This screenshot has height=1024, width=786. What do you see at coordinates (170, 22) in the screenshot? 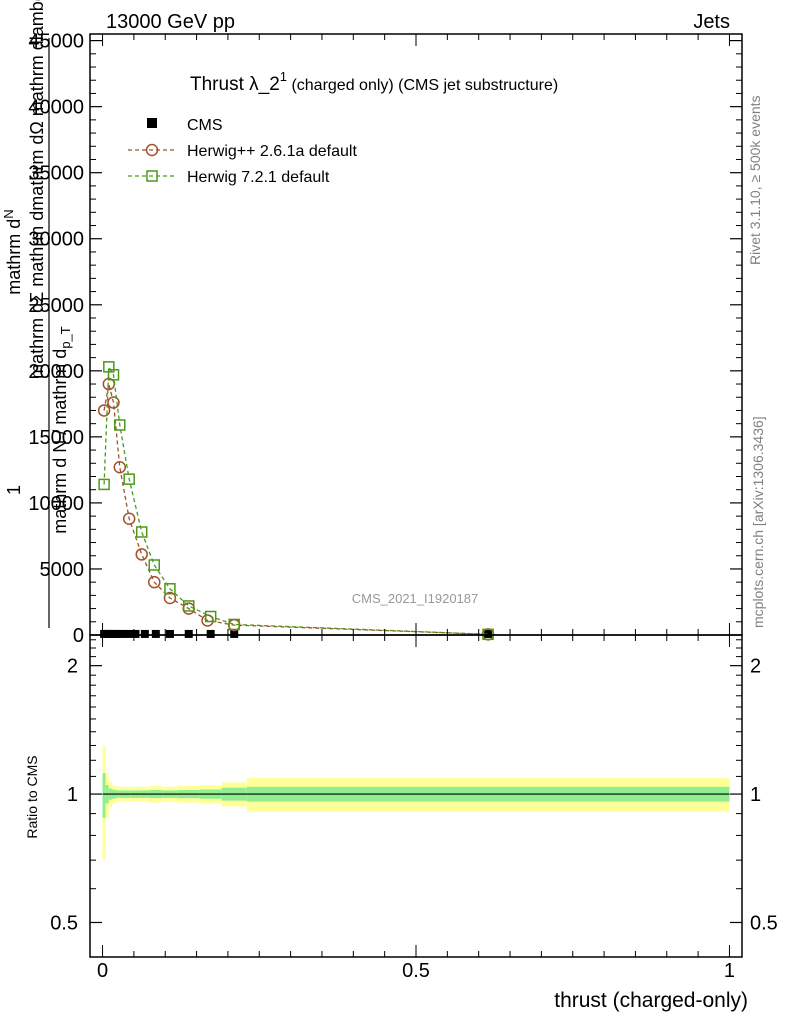
I see `header-energy-label: 13000 GeV pp` at bounding box center [170, 22].